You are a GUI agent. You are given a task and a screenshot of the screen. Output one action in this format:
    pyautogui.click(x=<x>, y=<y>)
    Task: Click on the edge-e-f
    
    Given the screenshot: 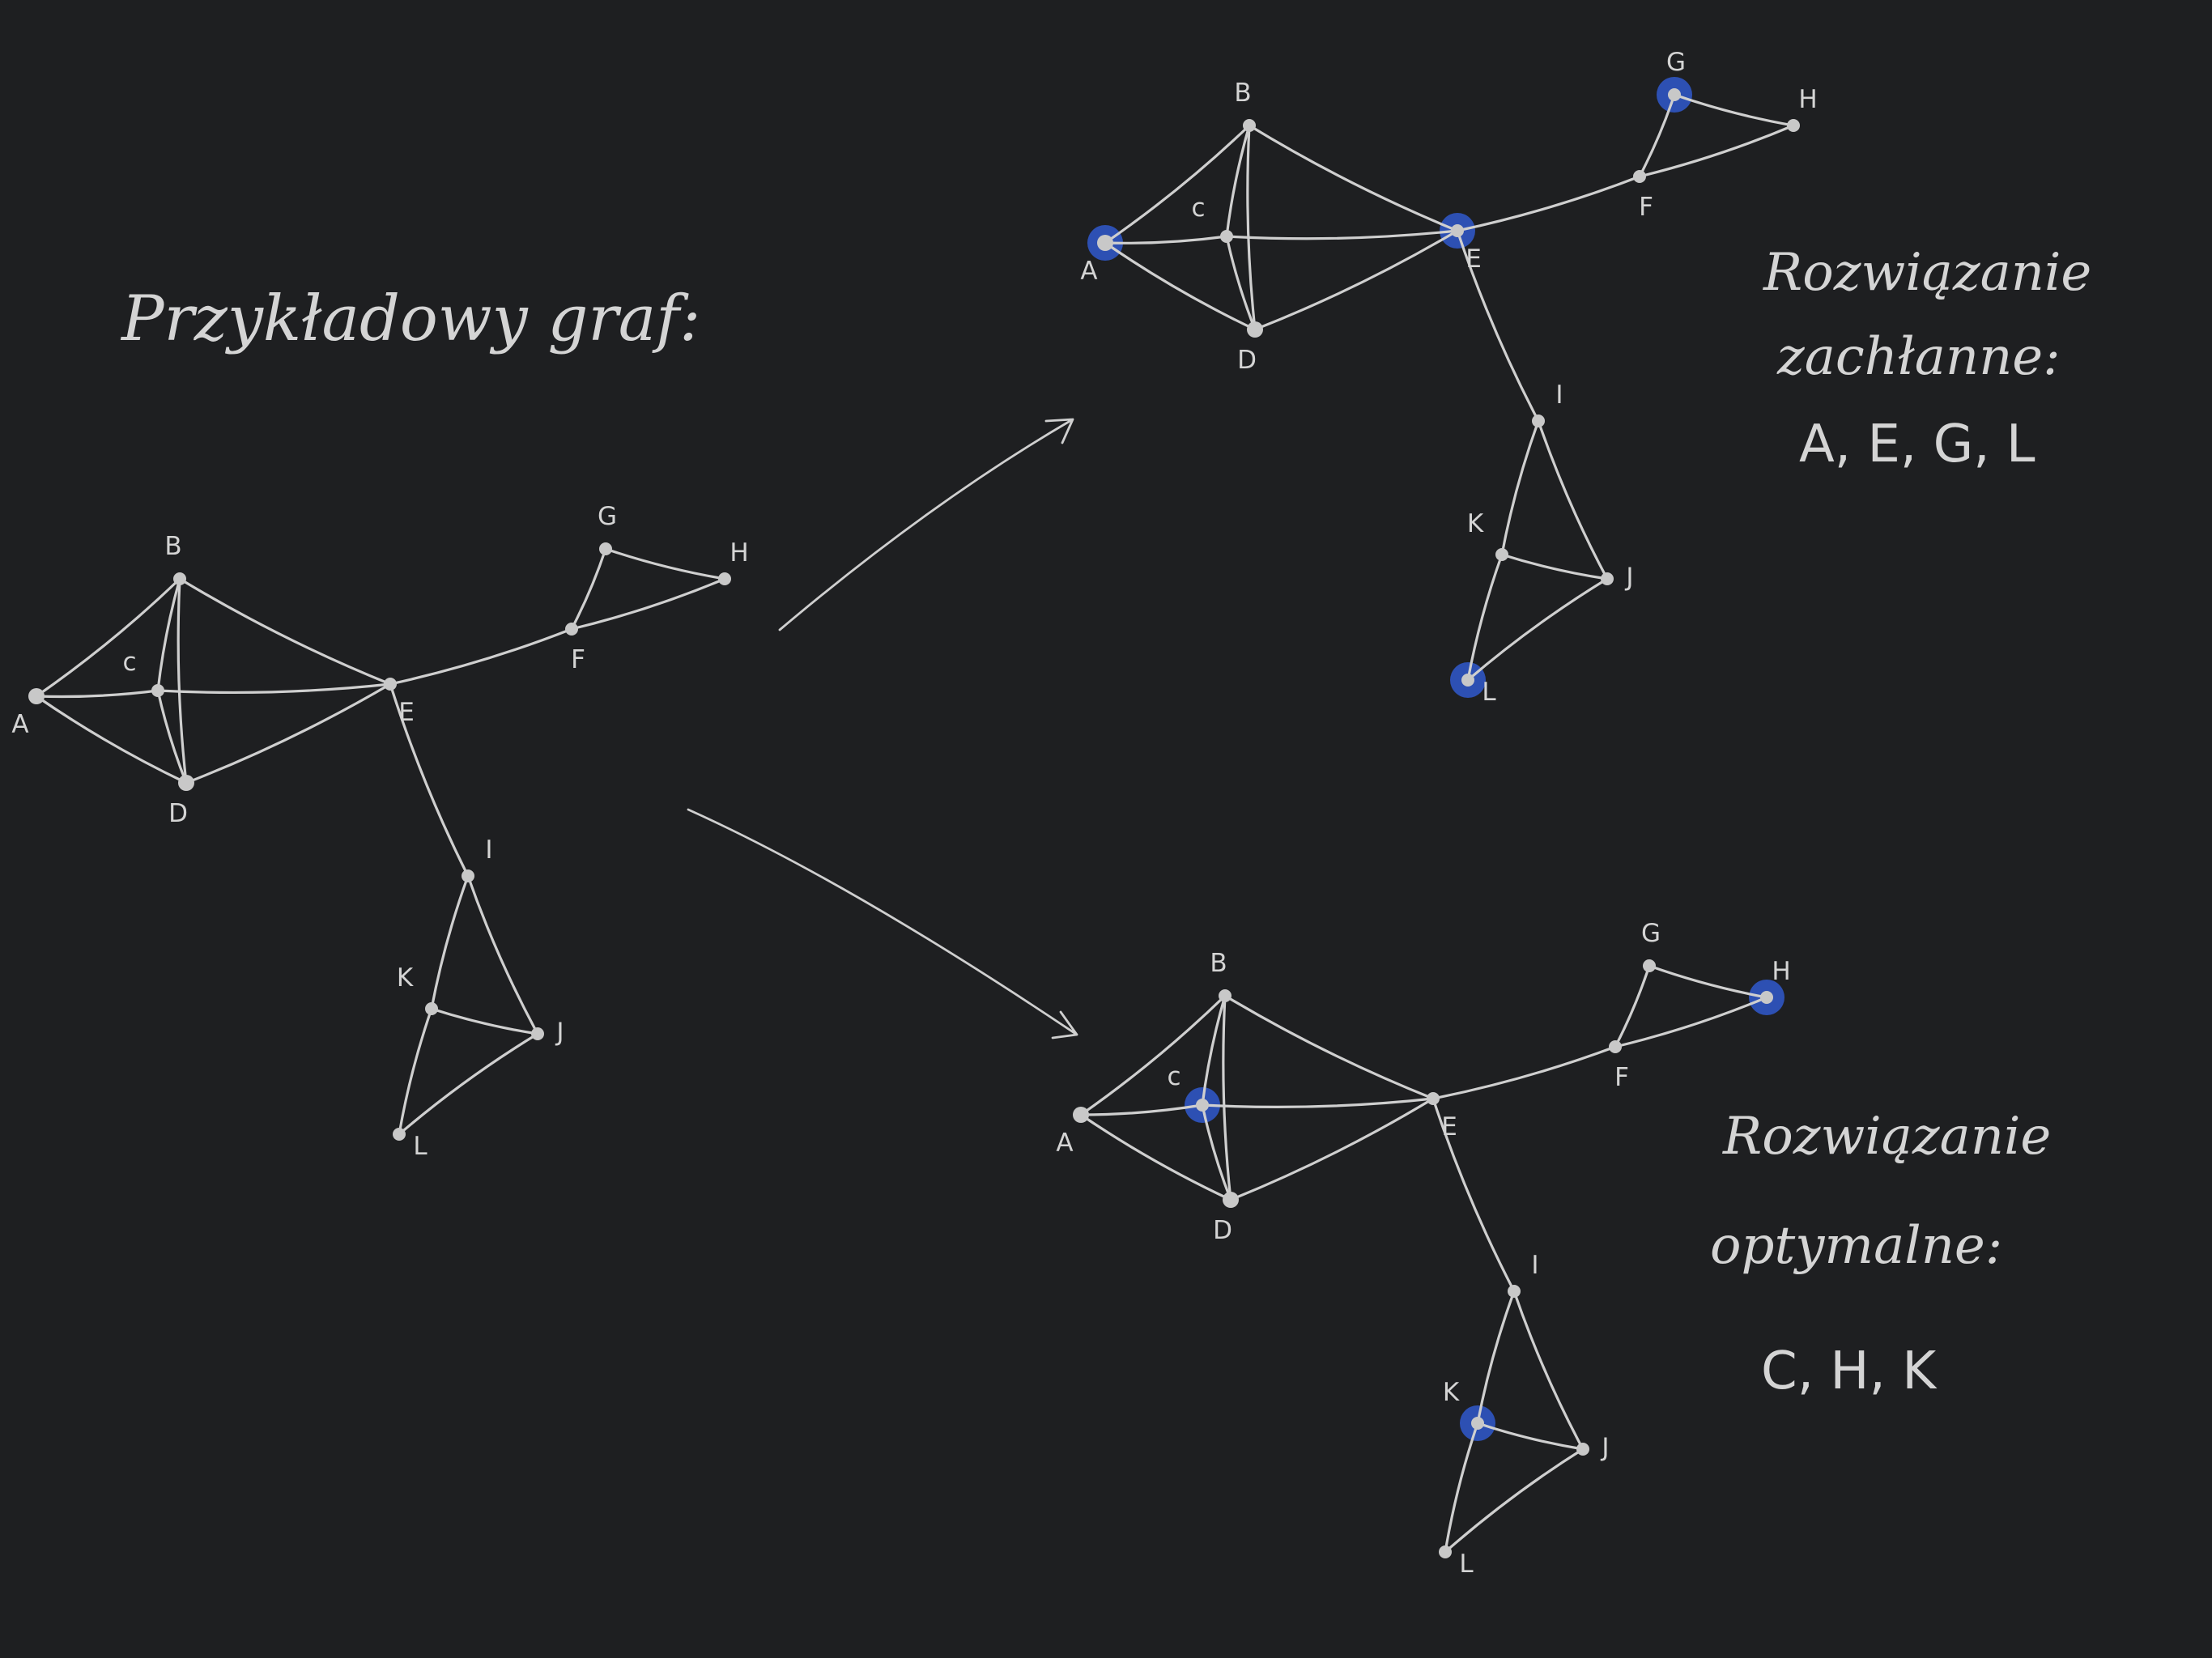 What is the action you would take?
    pyautogui.click(x=1549, y=203)
    